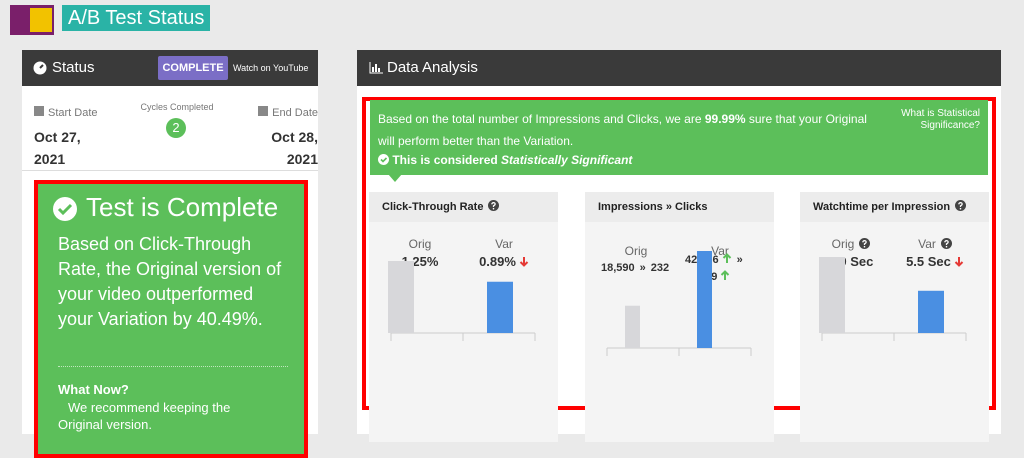 This screenshot has height=458, width=1024. I want to click on start-label-text: Start Date, so click(73, 113).